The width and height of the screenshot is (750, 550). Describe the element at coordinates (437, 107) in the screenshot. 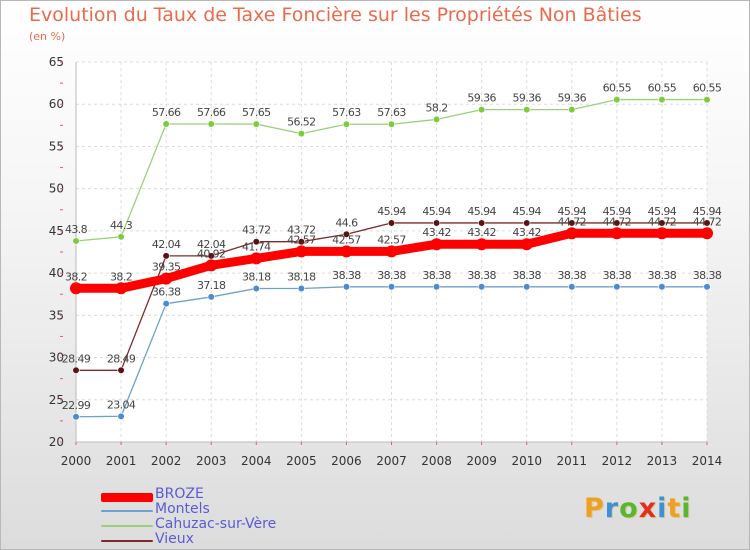

I see `data-label-cahuzac-sur-v-re: 58.2` at that location.